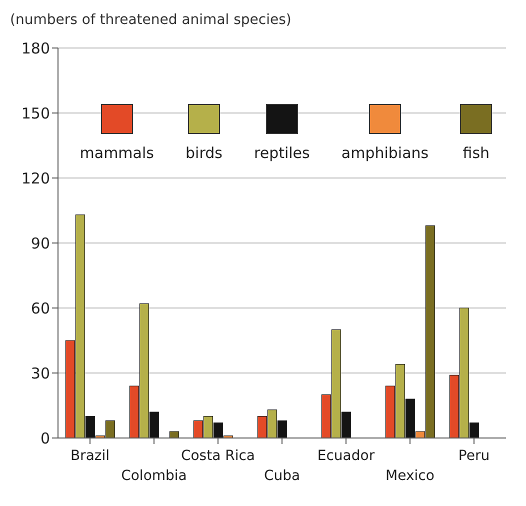 This screenshot has height=506, width=526. Describe the element at coordinates (151, 20) in the screenshot. I see `chart-title: (numbers of threatened animal species)` at that location.